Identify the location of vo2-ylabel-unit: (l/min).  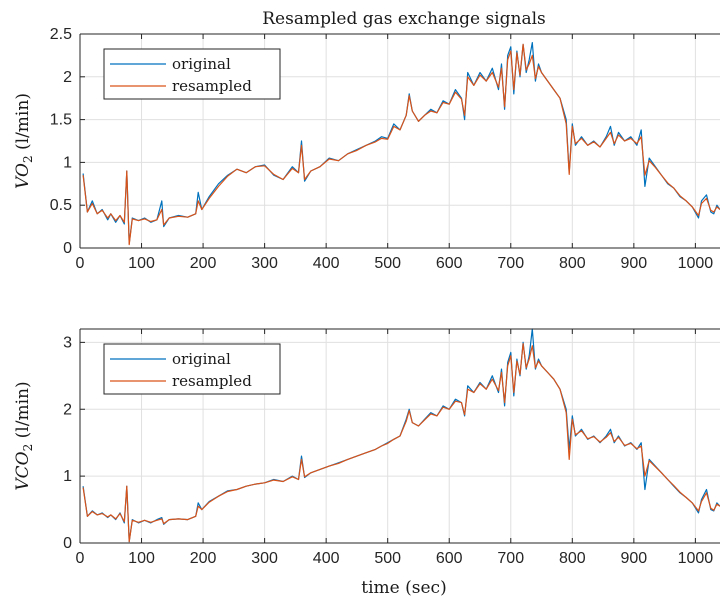
(23, 124).